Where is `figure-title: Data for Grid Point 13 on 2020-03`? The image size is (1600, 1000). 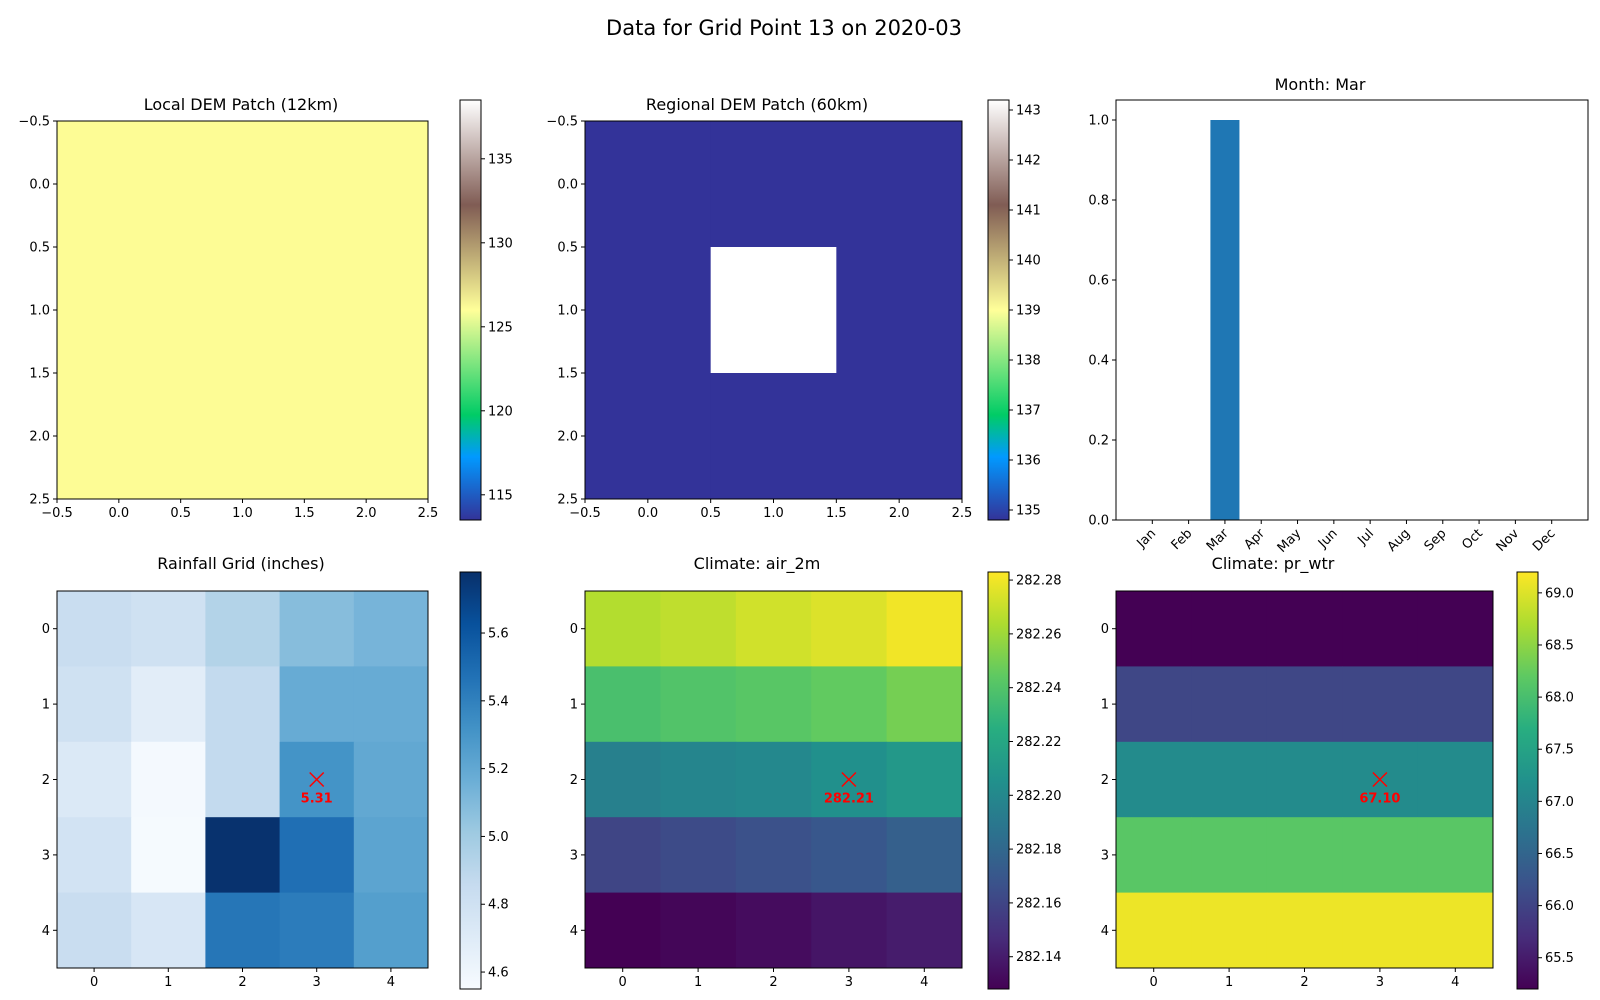
figure-title: Data for Grid Point 13 on 2020-03 is located at coordinates (784, 28).